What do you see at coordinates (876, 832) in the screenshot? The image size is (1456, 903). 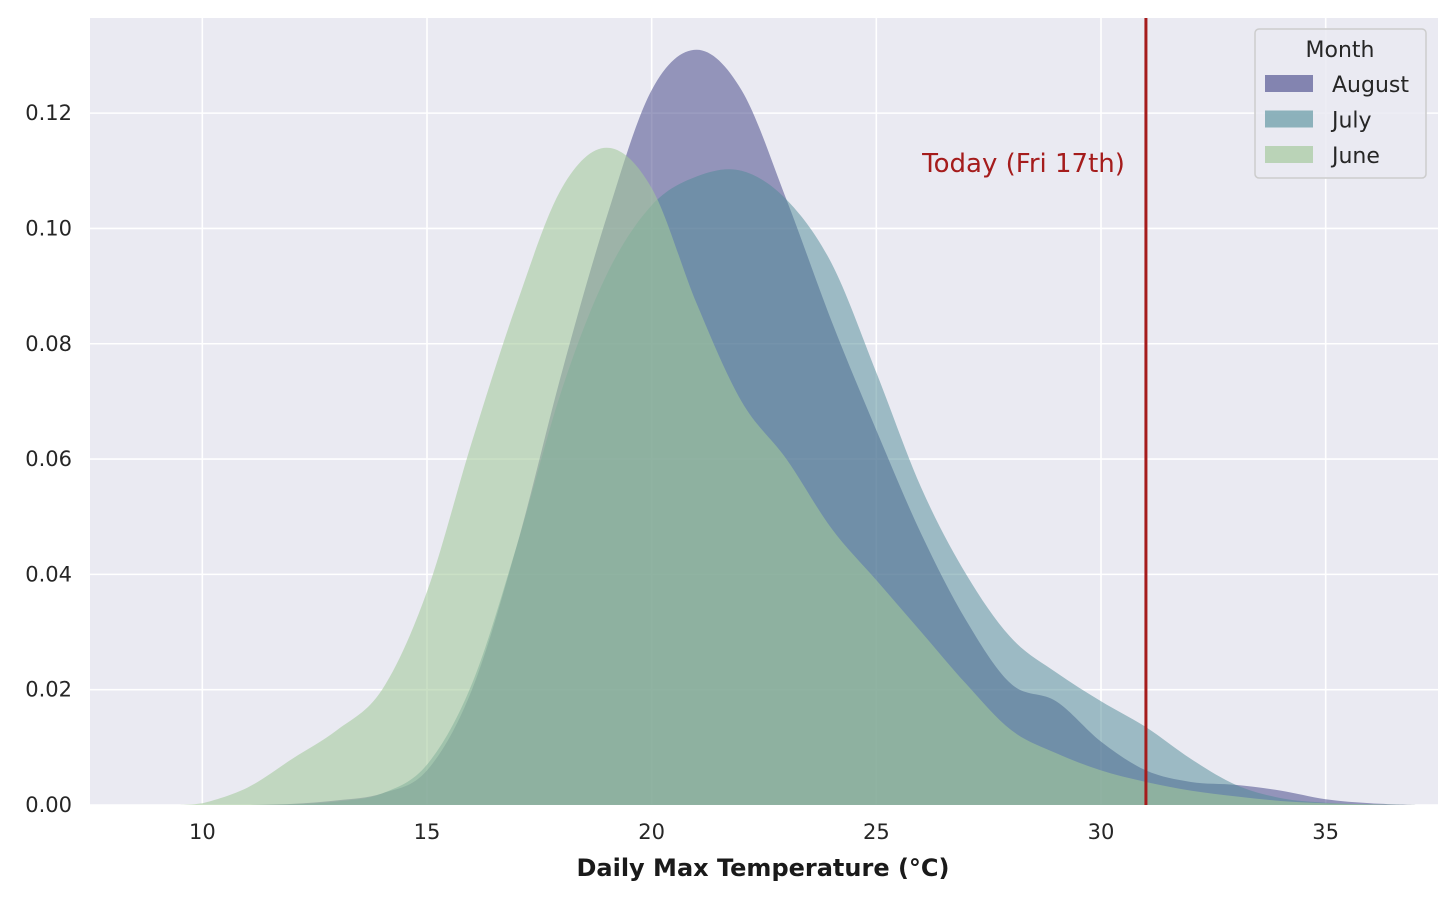 I see `x-tick-label: 25` at bounding box center [876, 832].